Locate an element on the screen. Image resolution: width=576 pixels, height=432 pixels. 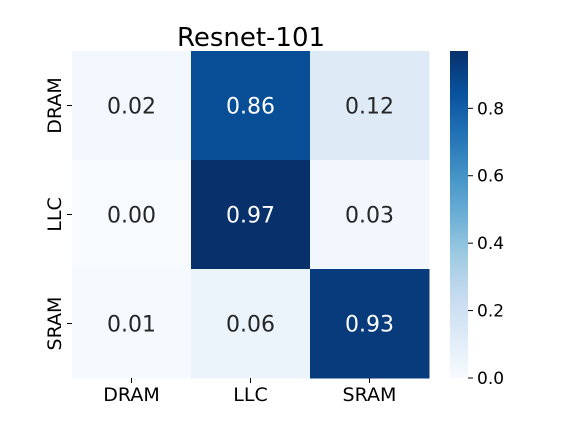
colorbar-ticks: 0.0 0.2 0.4 0.6 0.8 is located at coordinates (486, 244).